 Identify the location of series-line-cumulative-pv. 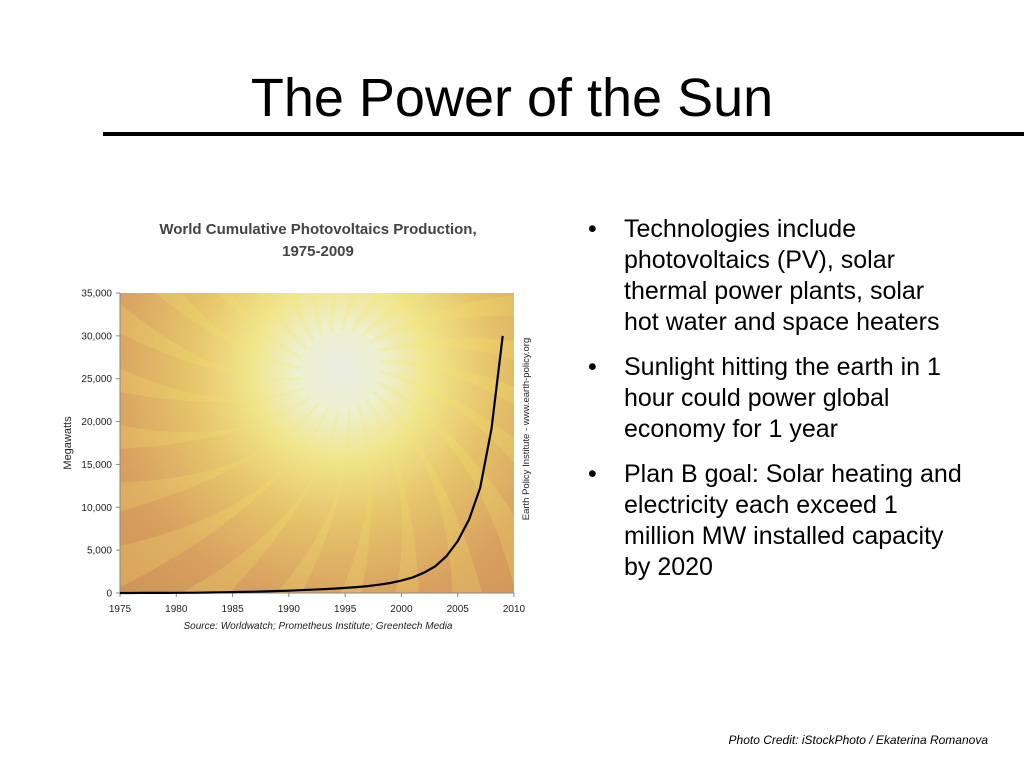
(312, 465).